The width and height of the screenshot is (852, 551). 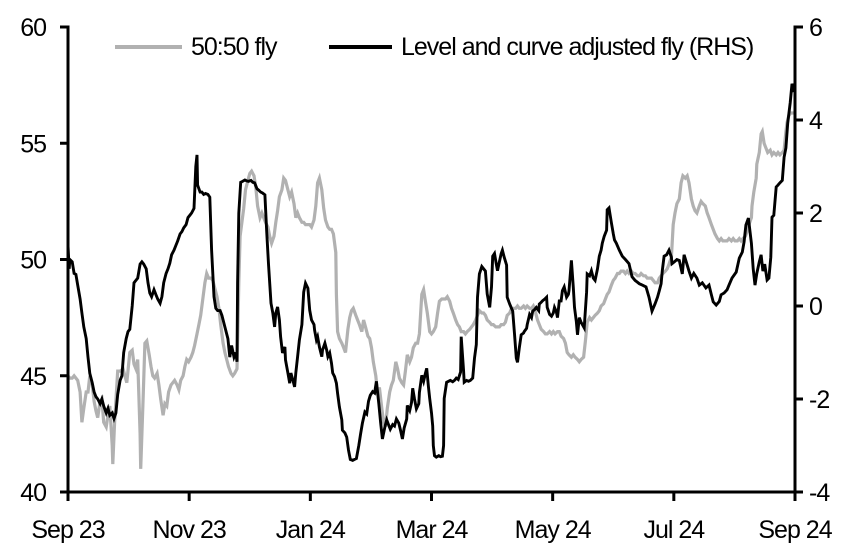 I want to click on legend-item-level-curve-fly: Level and curve adjusted fly (RHS), so click(x=541, y=47).